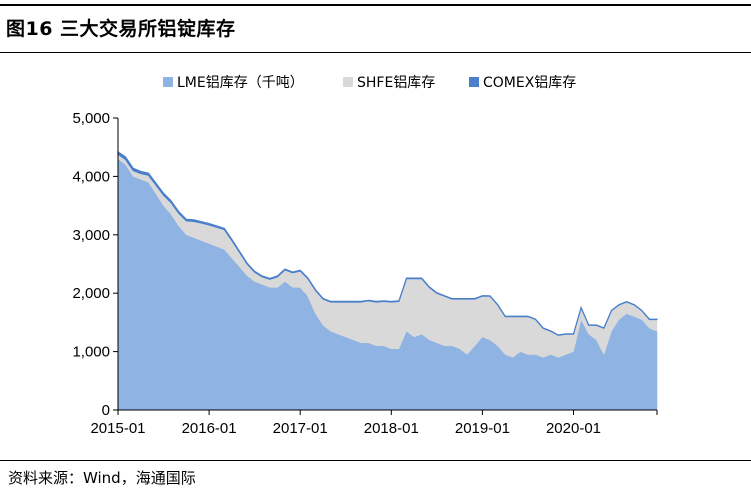 This screenshot has height=501, width=751. I want to click on title-rule, so click(375, 52).